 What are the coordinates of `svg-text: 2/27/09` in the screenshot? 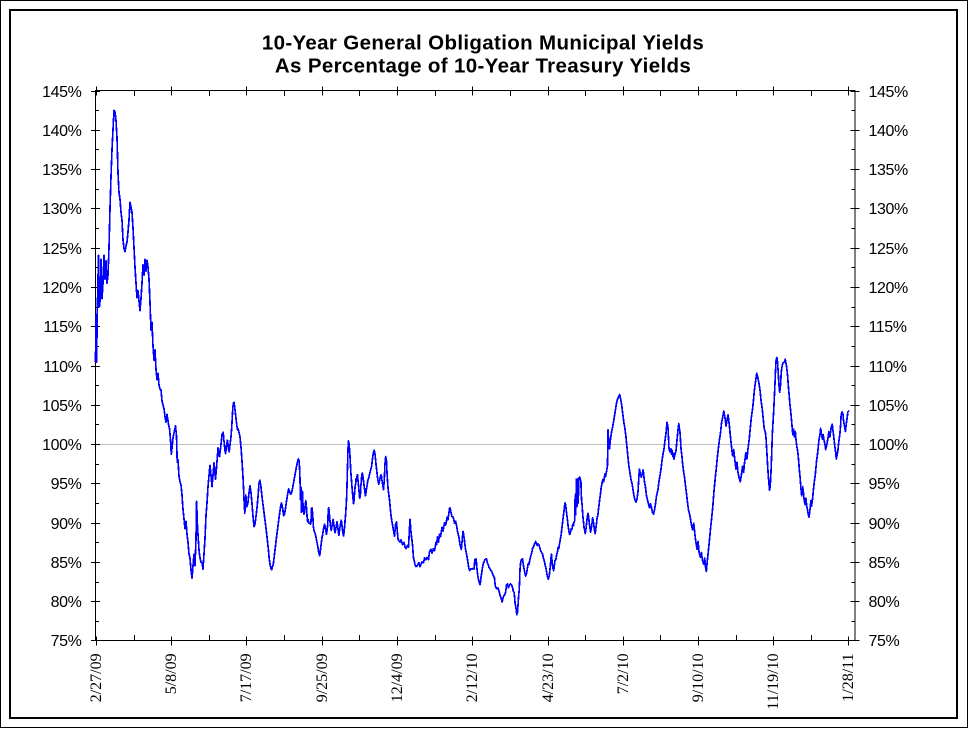 It's located at (96, 677).